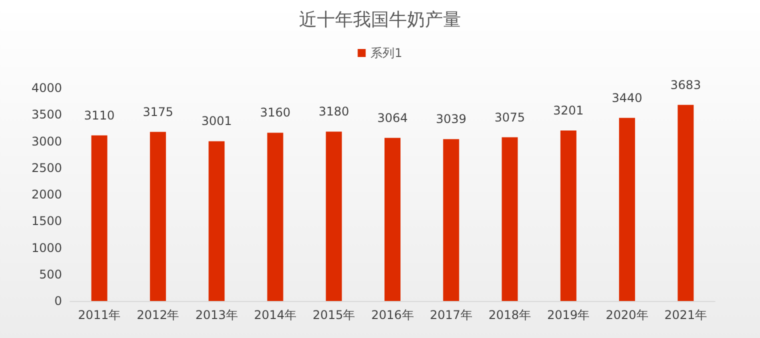 The height and width of the screenshot is (338, 760). I want to click on data-label: 3064, so click(392, 117).